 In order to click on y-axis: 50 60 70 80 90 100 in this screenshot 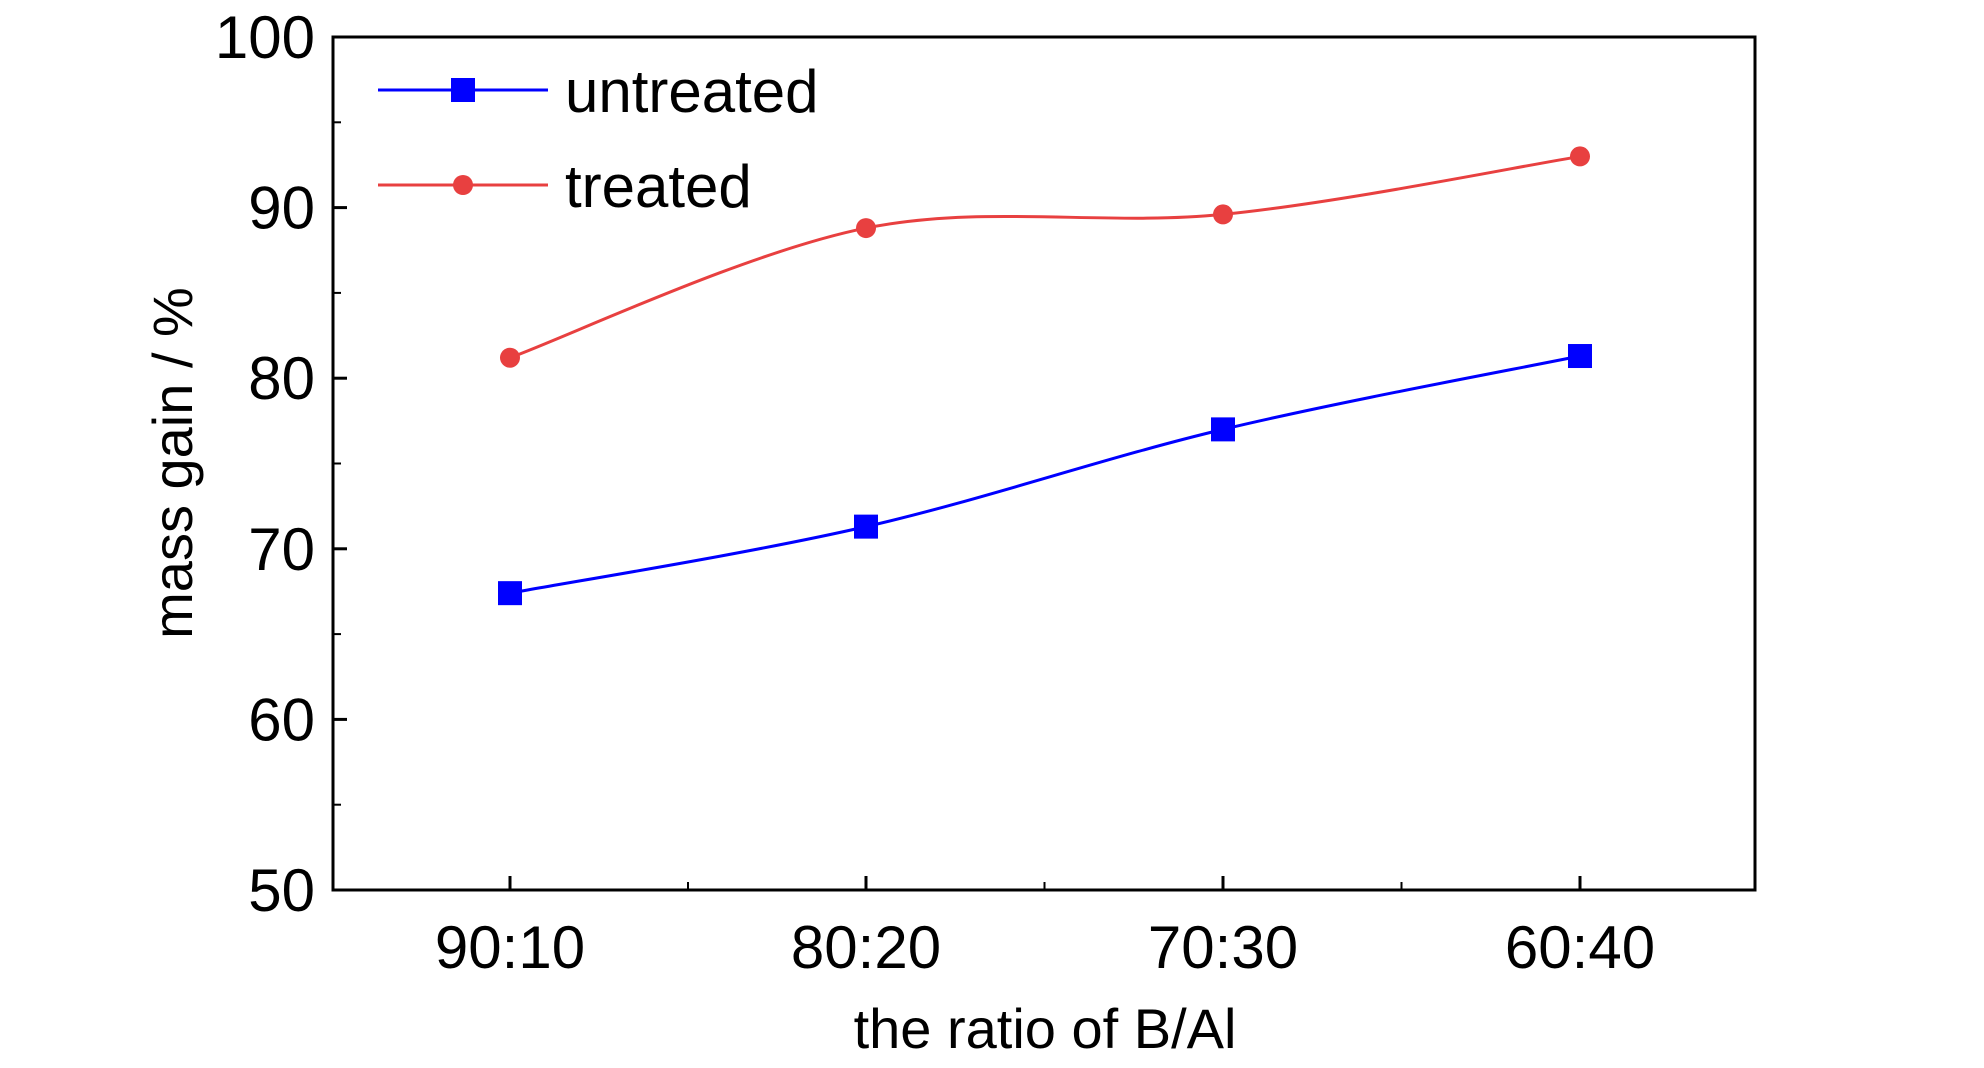, I will do `click(281, 464)`.